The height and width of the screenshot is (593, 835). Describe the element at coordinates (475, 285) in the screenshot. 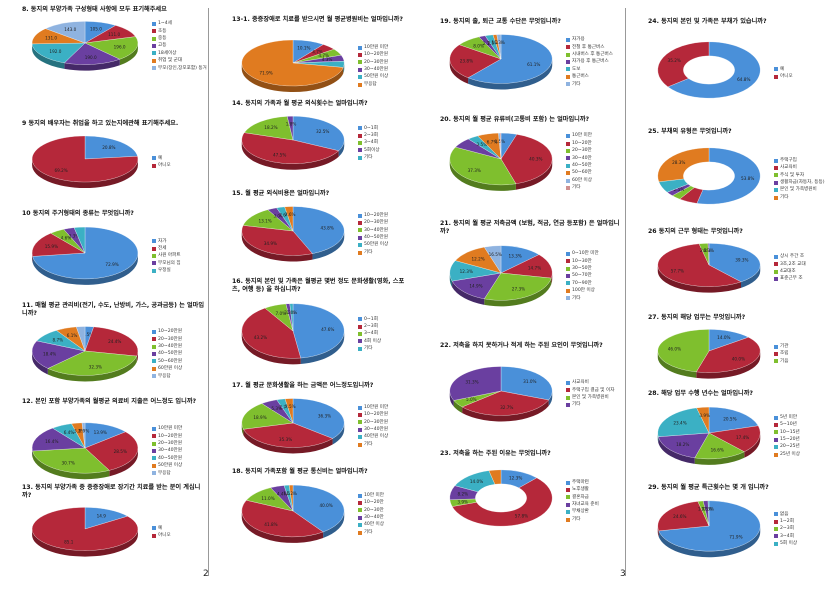

I see `data-label-q21-3: 14.9%` at that location.